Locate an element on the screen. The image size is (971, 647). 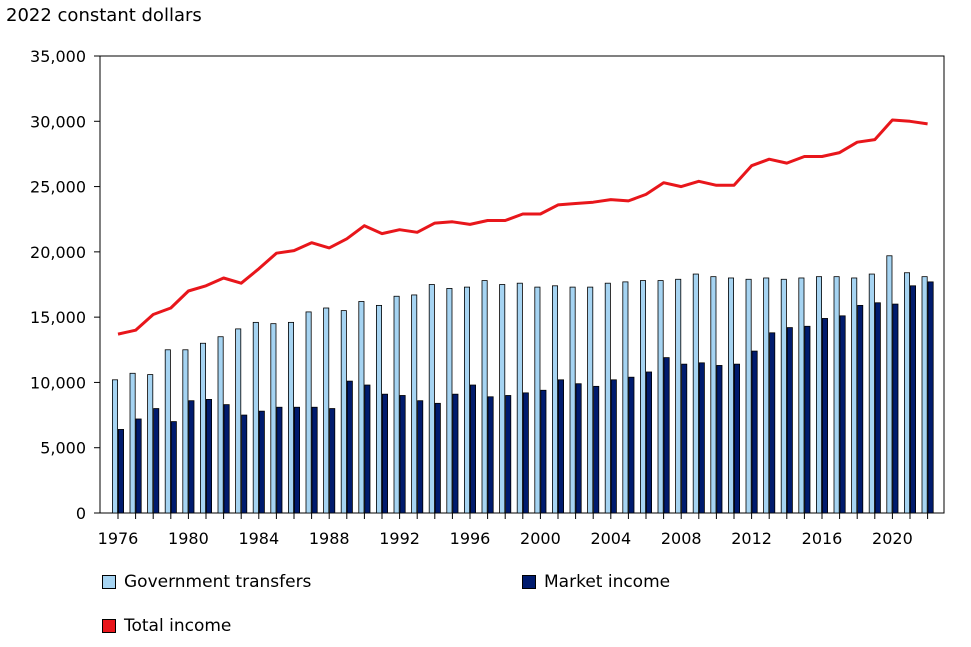
legend-label-market-income: Market income is located at coordinates (607, 582).